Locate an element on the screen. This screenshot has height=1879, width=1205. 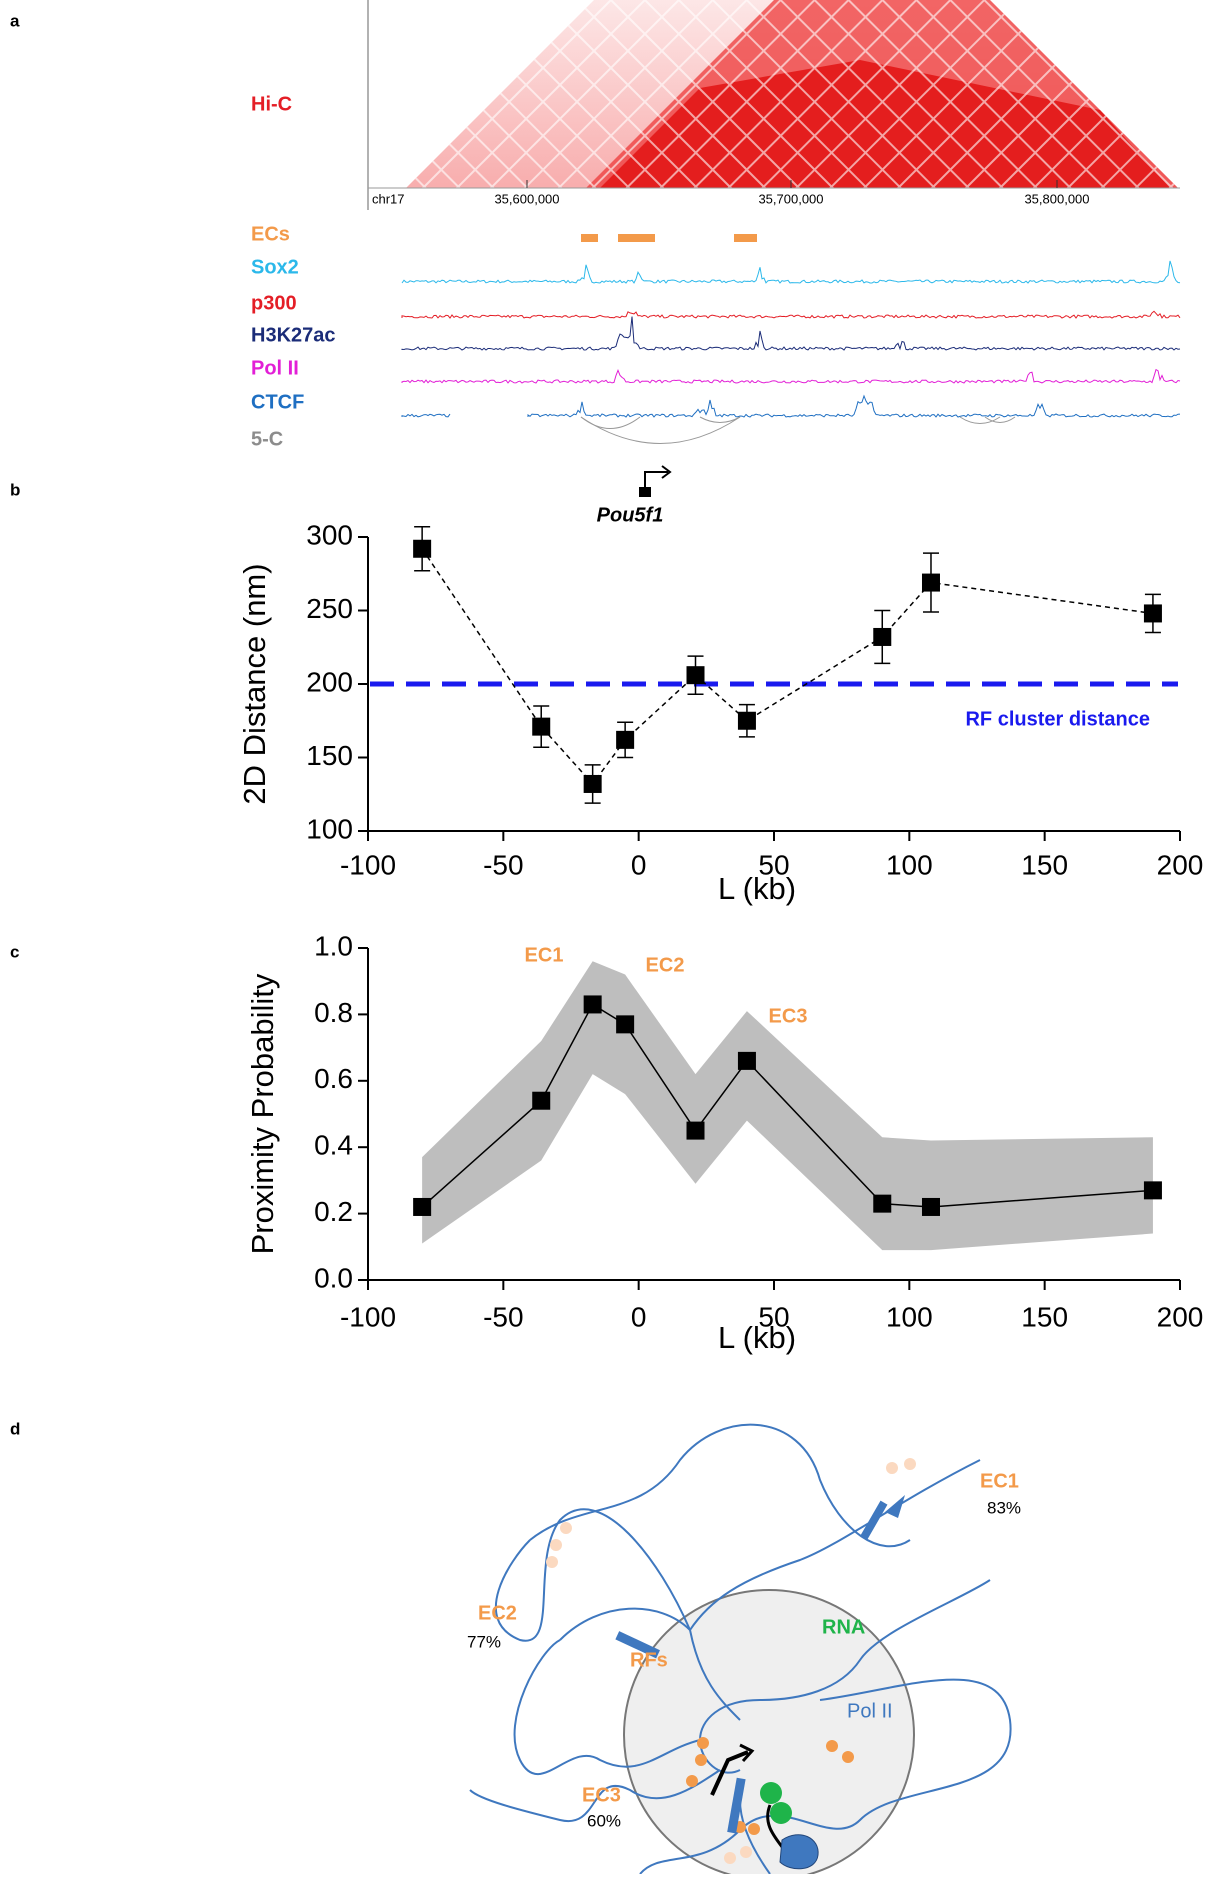
y-axis-label: 2D Distance (nm) is located at coordinates (254, 683).